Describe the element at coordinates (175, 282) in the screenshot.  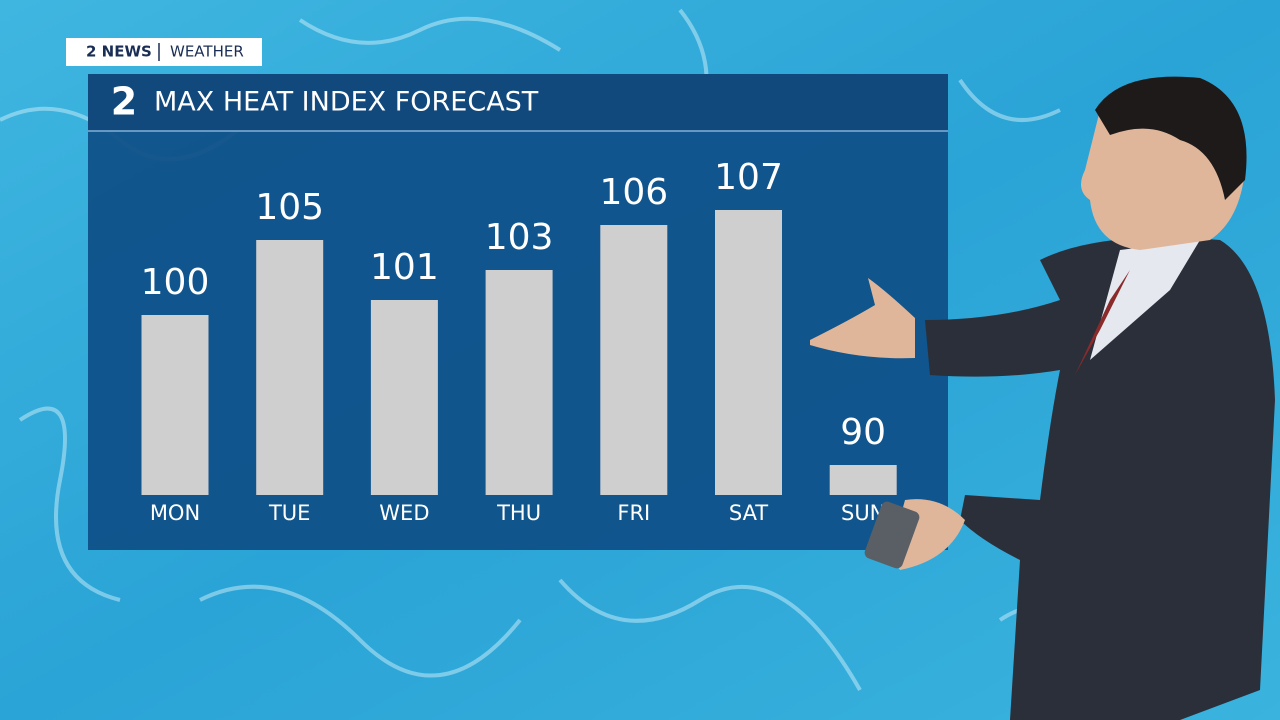
I see `value-label: 100` at that location.